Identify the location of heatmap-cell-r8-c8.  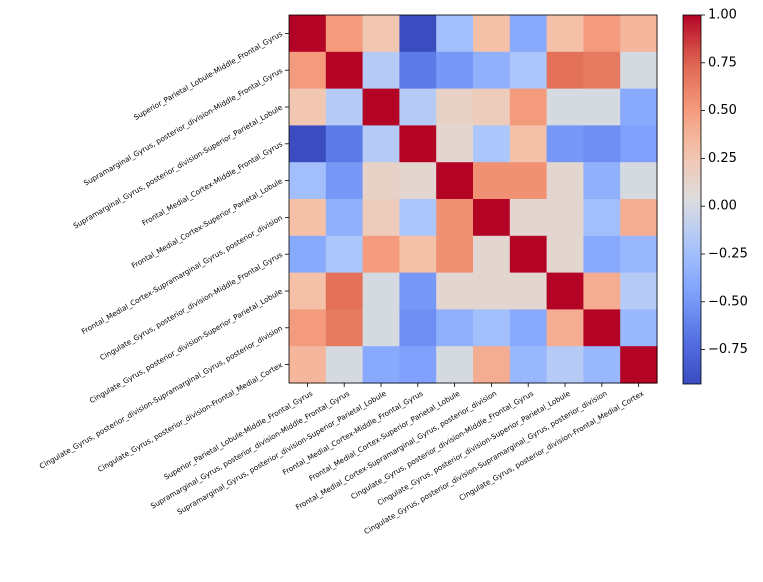
(602, 328).